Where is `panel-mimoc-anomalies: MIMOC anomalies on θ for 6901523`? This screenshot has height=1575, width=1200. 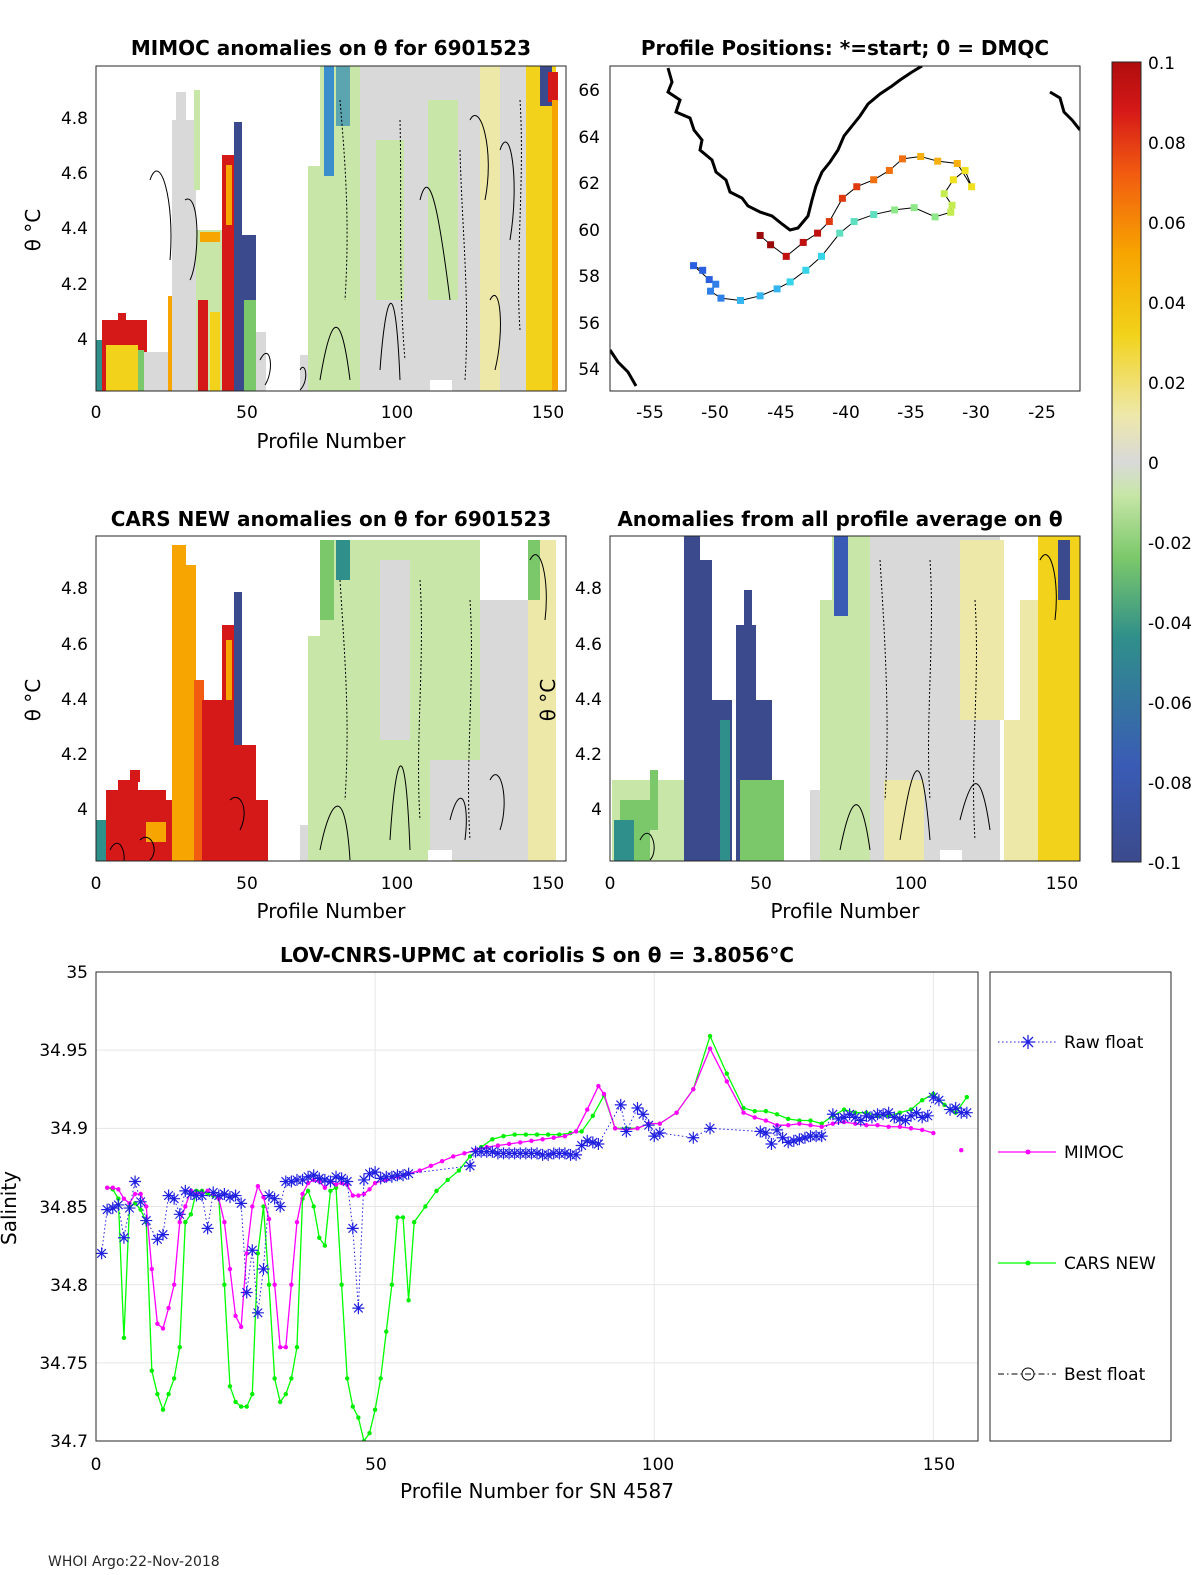 panel-mimoc-anomalies: MIMOC anomalies on θ for 6901523 is located at coordinates (294, 244).